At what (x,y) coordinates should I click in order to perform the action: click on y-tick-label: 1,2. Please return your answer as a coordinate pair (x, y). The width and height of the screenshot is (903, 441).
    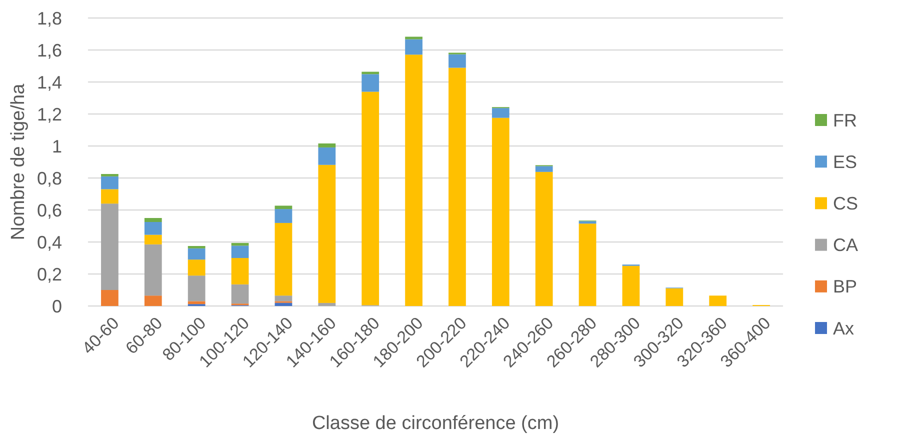
    Looking at the image, I should click on (49, 114).